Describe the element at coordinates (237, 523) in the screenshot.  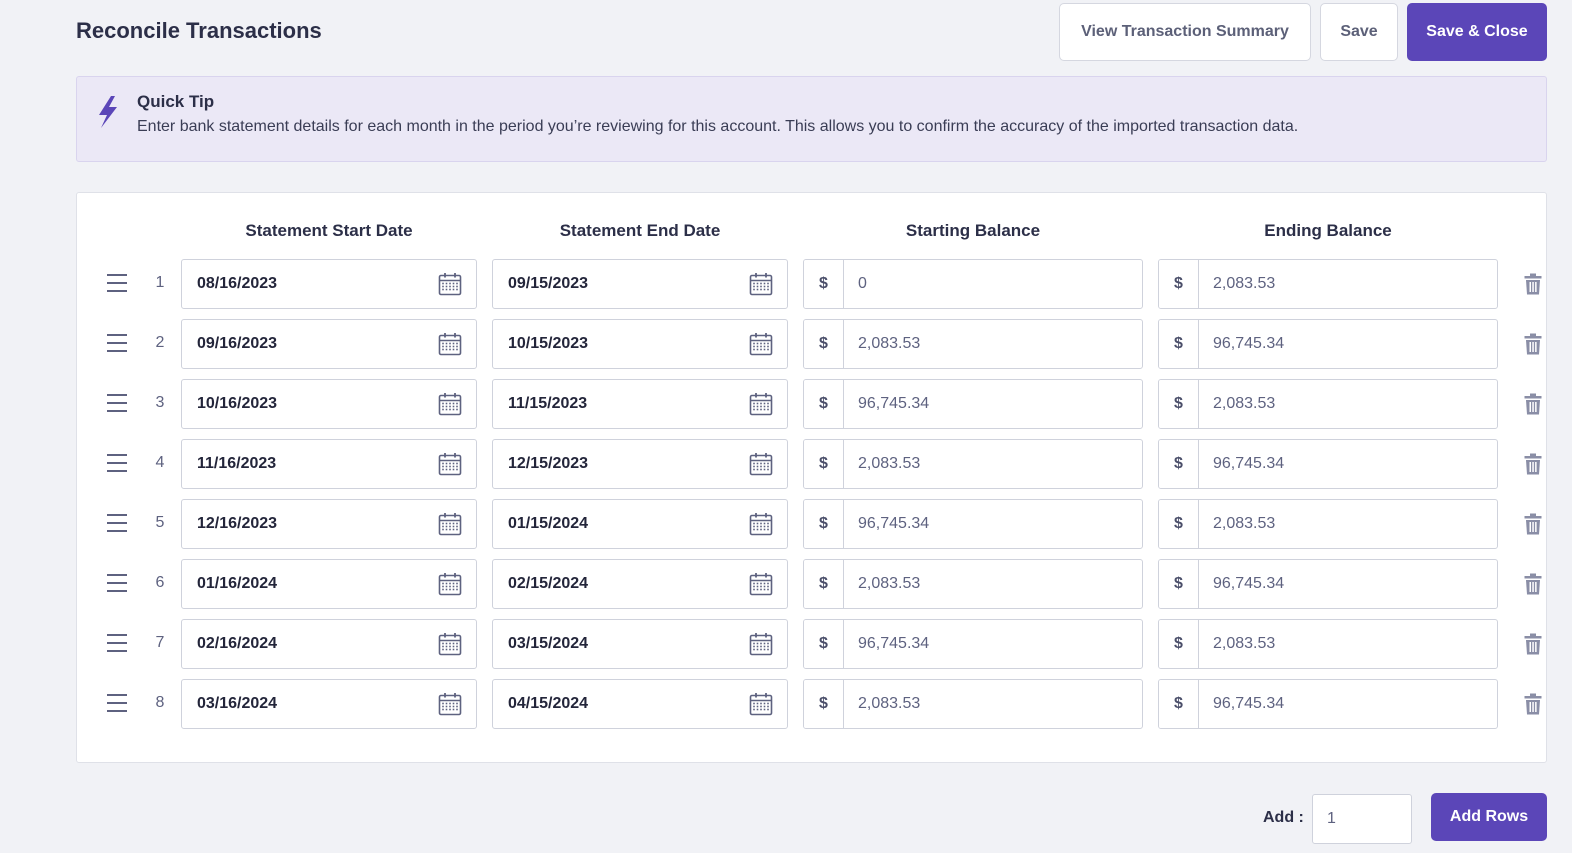
I see `start-date-value: 12/16/2023` at that location.